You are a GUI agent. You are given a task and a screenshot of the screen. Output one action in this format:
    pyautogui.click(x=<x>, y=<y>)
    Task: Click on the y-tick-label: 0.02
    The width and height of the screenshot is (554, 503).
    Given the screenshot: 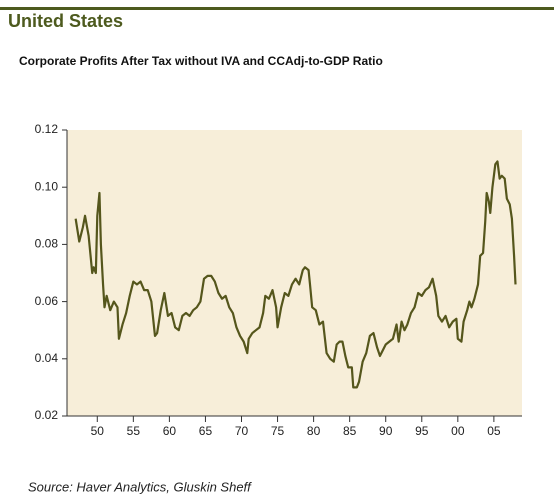 What is the action you would take?
    pyautogui.click(x=47, y=415)
    